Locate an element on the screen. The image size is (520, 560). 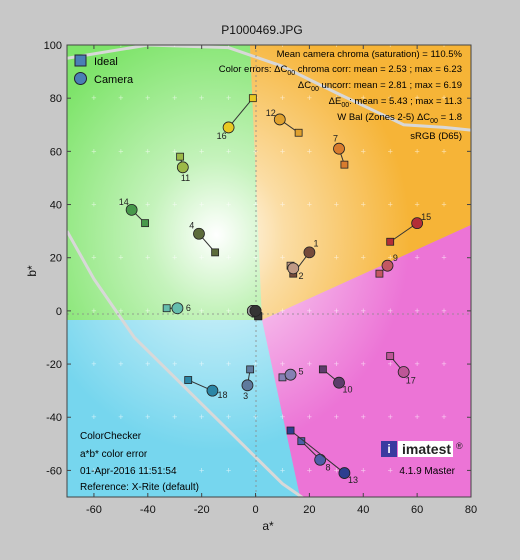
stat-wbal-prefix: W Bal (Zones 2-5) ΔC is located at coordinates (383, 117).